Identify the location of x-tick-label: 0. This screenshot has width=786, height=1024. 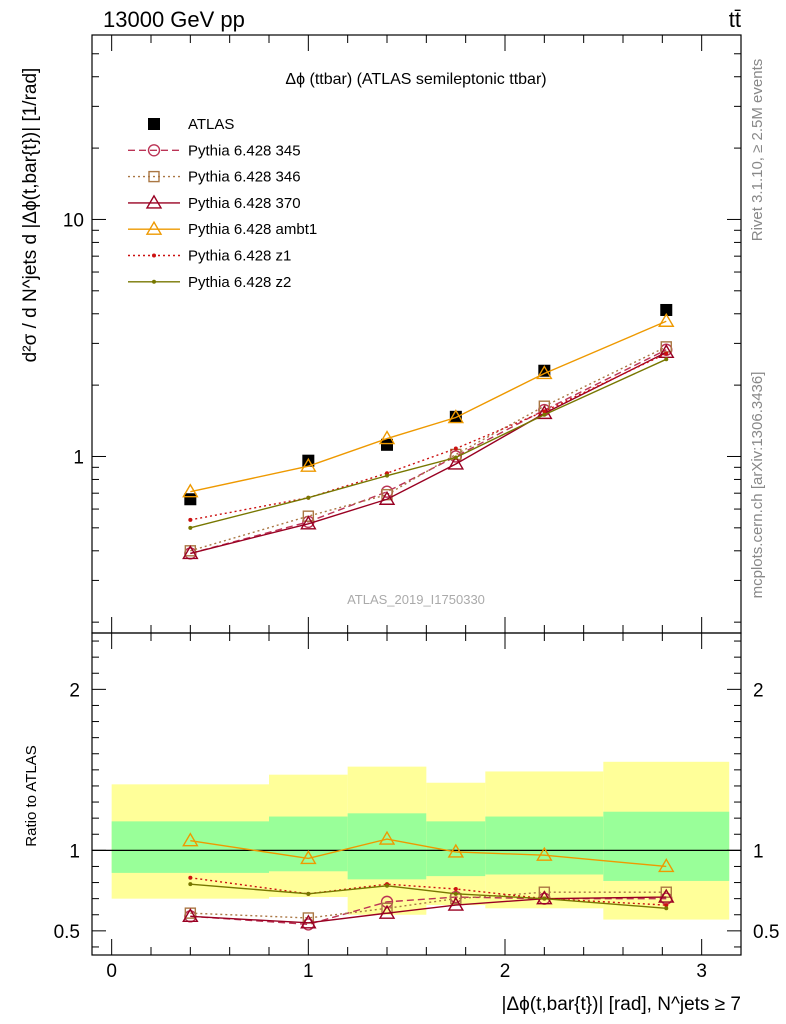
(111, 971).